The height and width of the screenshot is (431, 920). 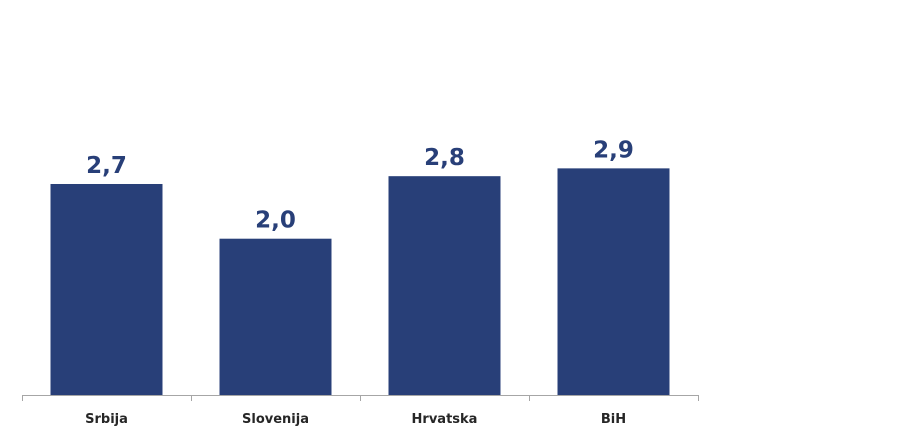 I want to click on data-label: 2,9, so click(x=613, y=150).